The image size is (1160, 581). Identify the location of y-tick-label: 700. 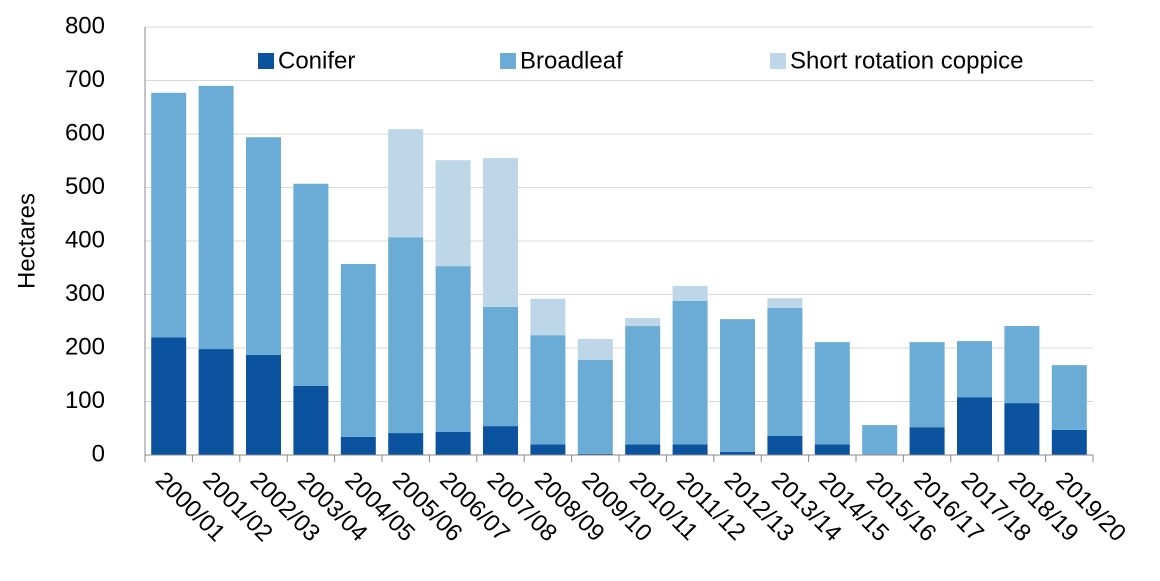
(85, 79).